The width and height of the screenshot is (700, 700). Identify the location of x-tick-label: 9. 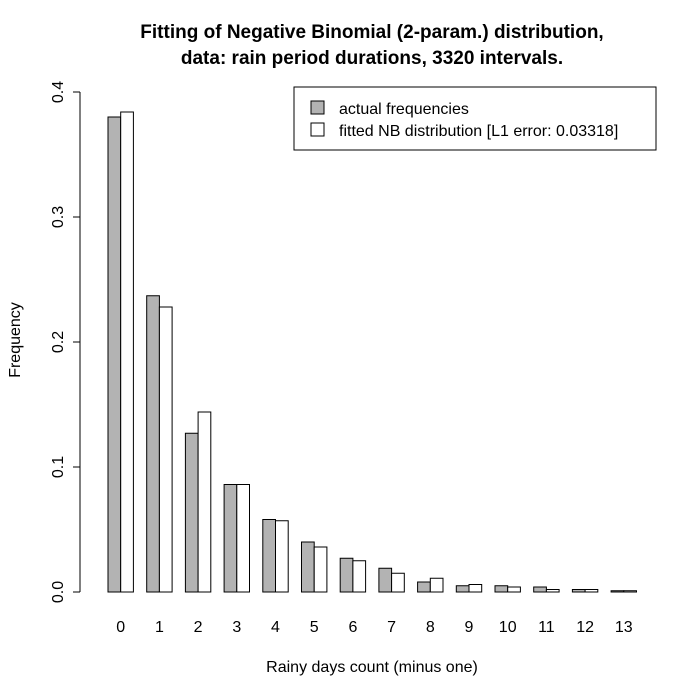
(469, 627).